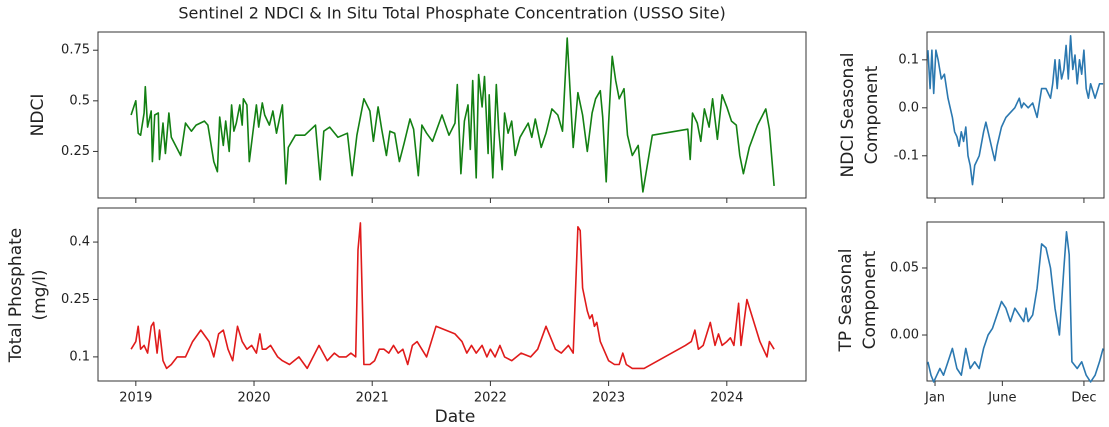 The image size is (1109, 427). Describe the element at coordinates (904, 267) in the screenshot. I see `y-tick-label: 0.05` at that location.